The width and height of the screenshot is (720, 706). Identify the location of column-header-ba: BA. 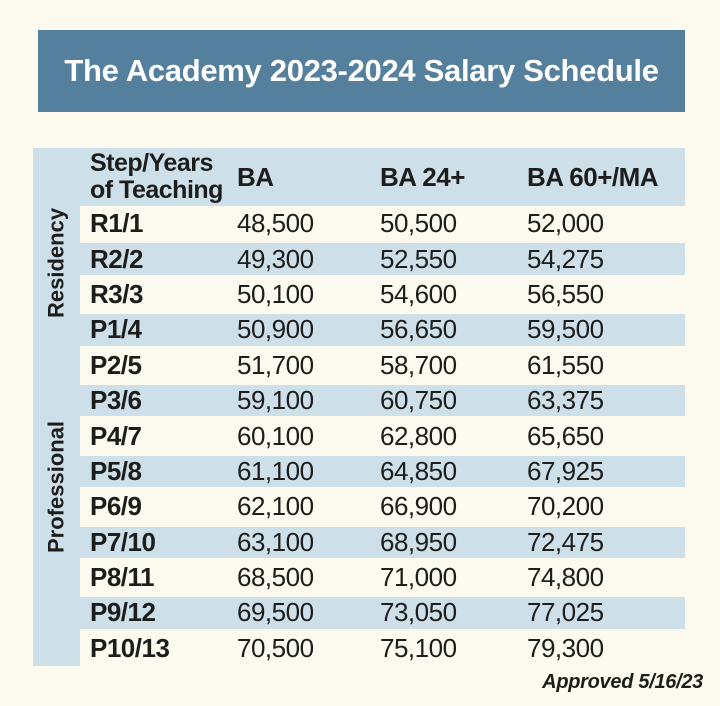
(255, 176).